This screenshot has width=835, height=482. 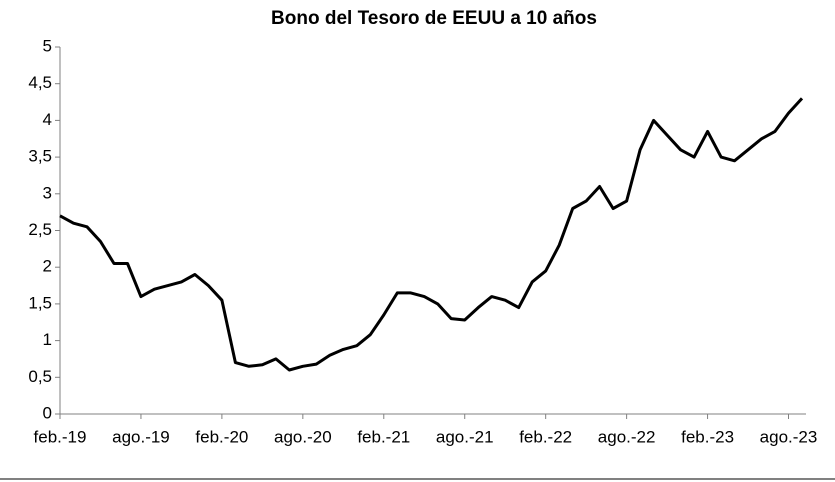 What do you see at coordinates (221, 436) in the screenshot?
I see `x-tick-label: feb.-20` at bounding box center [221, 436].